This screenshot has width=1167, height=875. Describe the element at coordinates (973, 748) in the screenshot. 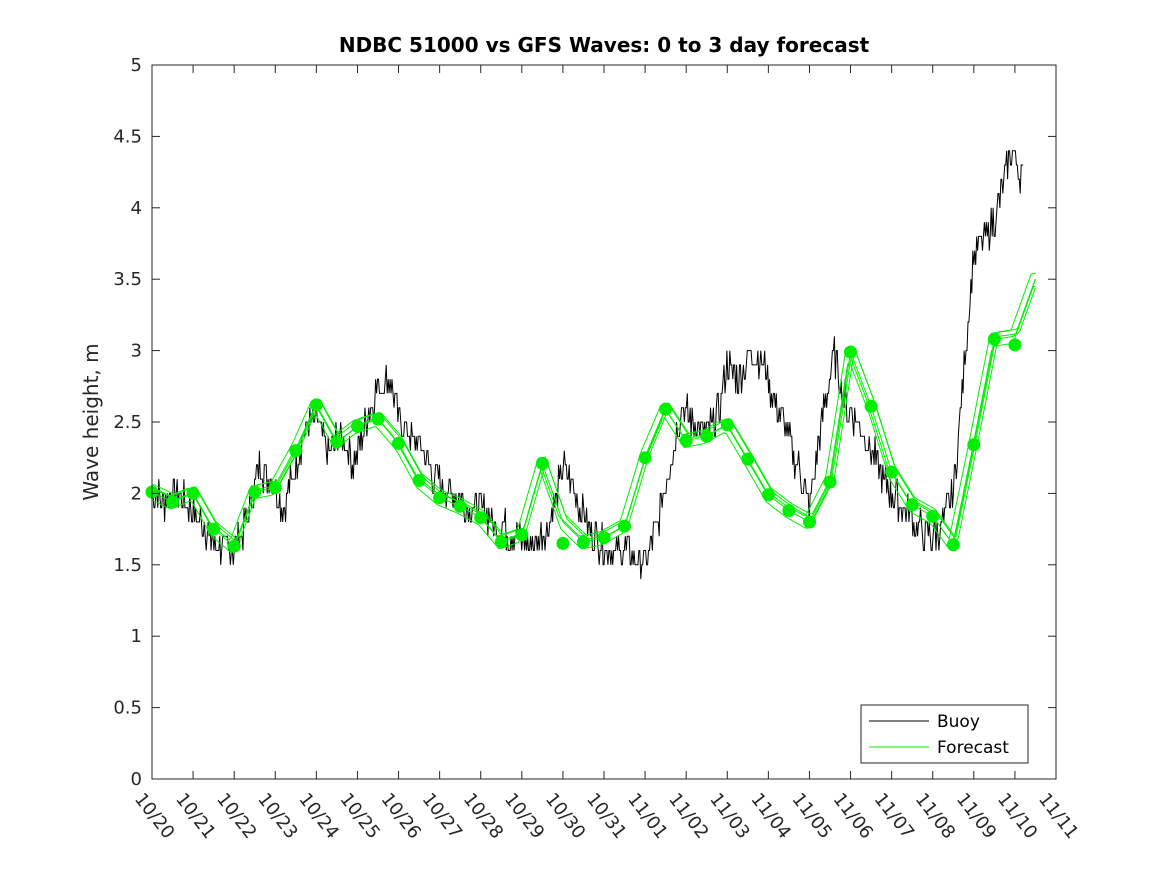

I see `legend-forecast-label: Forecast` at that location.